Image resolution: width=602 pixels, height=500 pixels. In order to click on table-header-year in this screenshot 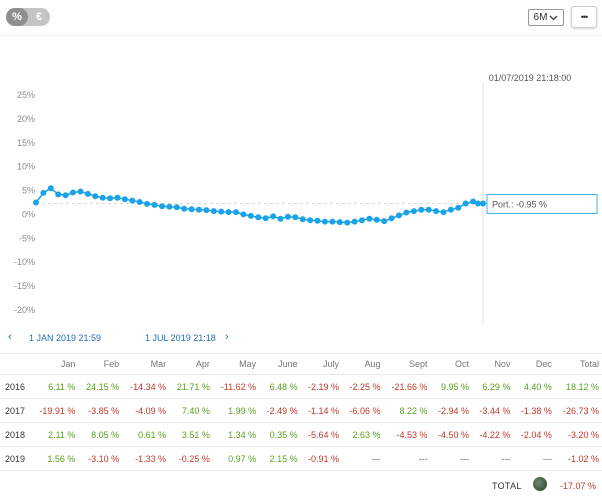, I will do `click(16, 364)`.